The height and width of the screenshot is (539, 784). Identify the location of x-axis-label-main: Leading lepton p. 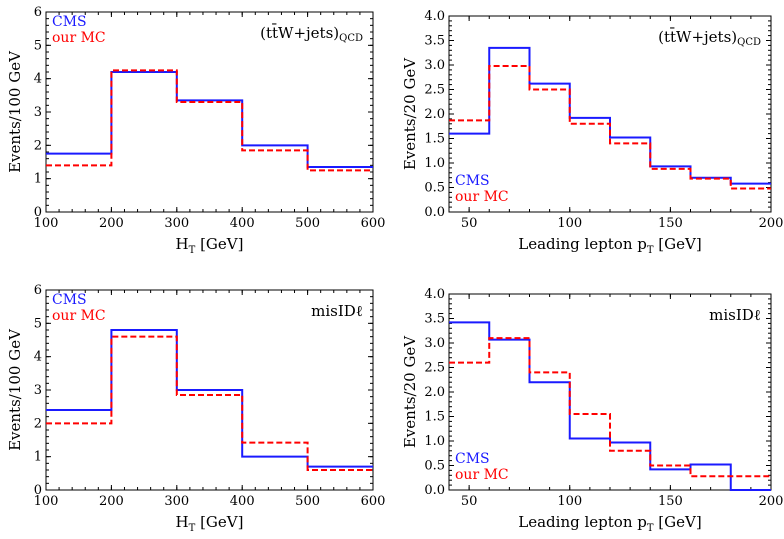
(582, 522).